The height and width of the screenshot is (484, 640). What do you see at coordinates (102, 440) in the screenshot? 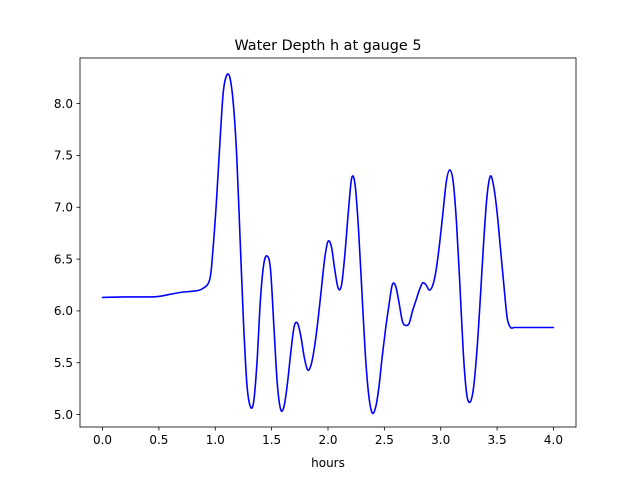
I see `x-tick-label: 0.0` at bounding box center [102, 440].